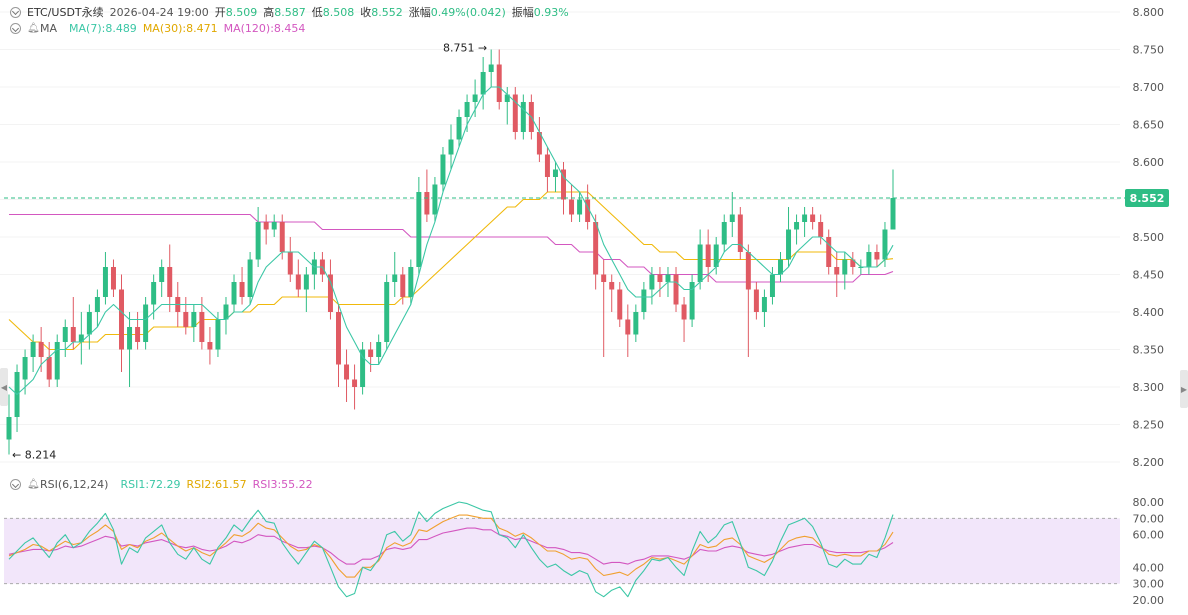 The height and width of the screenshot is (615, 1188). What do you see at coordinates (1184, 389) in the screenshot?
I see `scroll-right-handle: ▶` at bounding box center [1184, 389].